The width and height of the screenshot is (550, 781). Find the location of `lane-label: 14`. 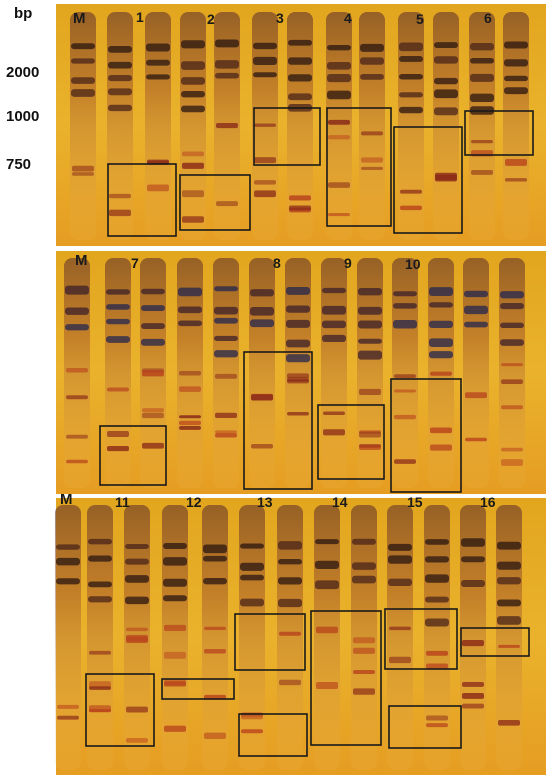

lane-label: 14 is located at coordinates (340, 502).